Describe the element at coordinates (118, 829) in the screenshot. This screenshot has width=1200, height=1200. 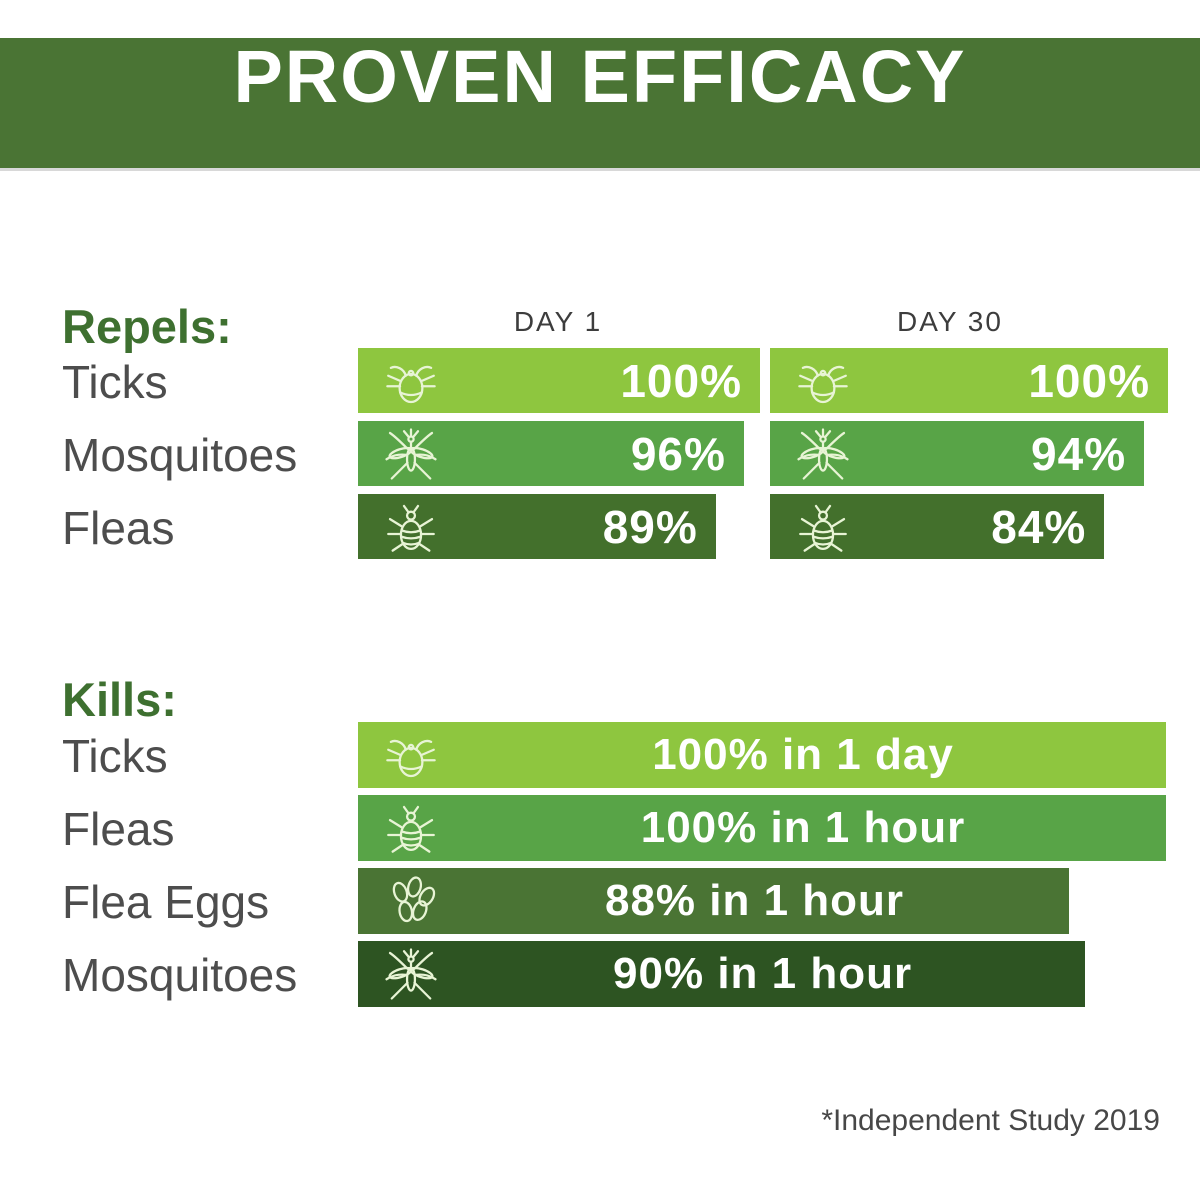
I see `kills-row-label-fleas: Fleas` at that location.